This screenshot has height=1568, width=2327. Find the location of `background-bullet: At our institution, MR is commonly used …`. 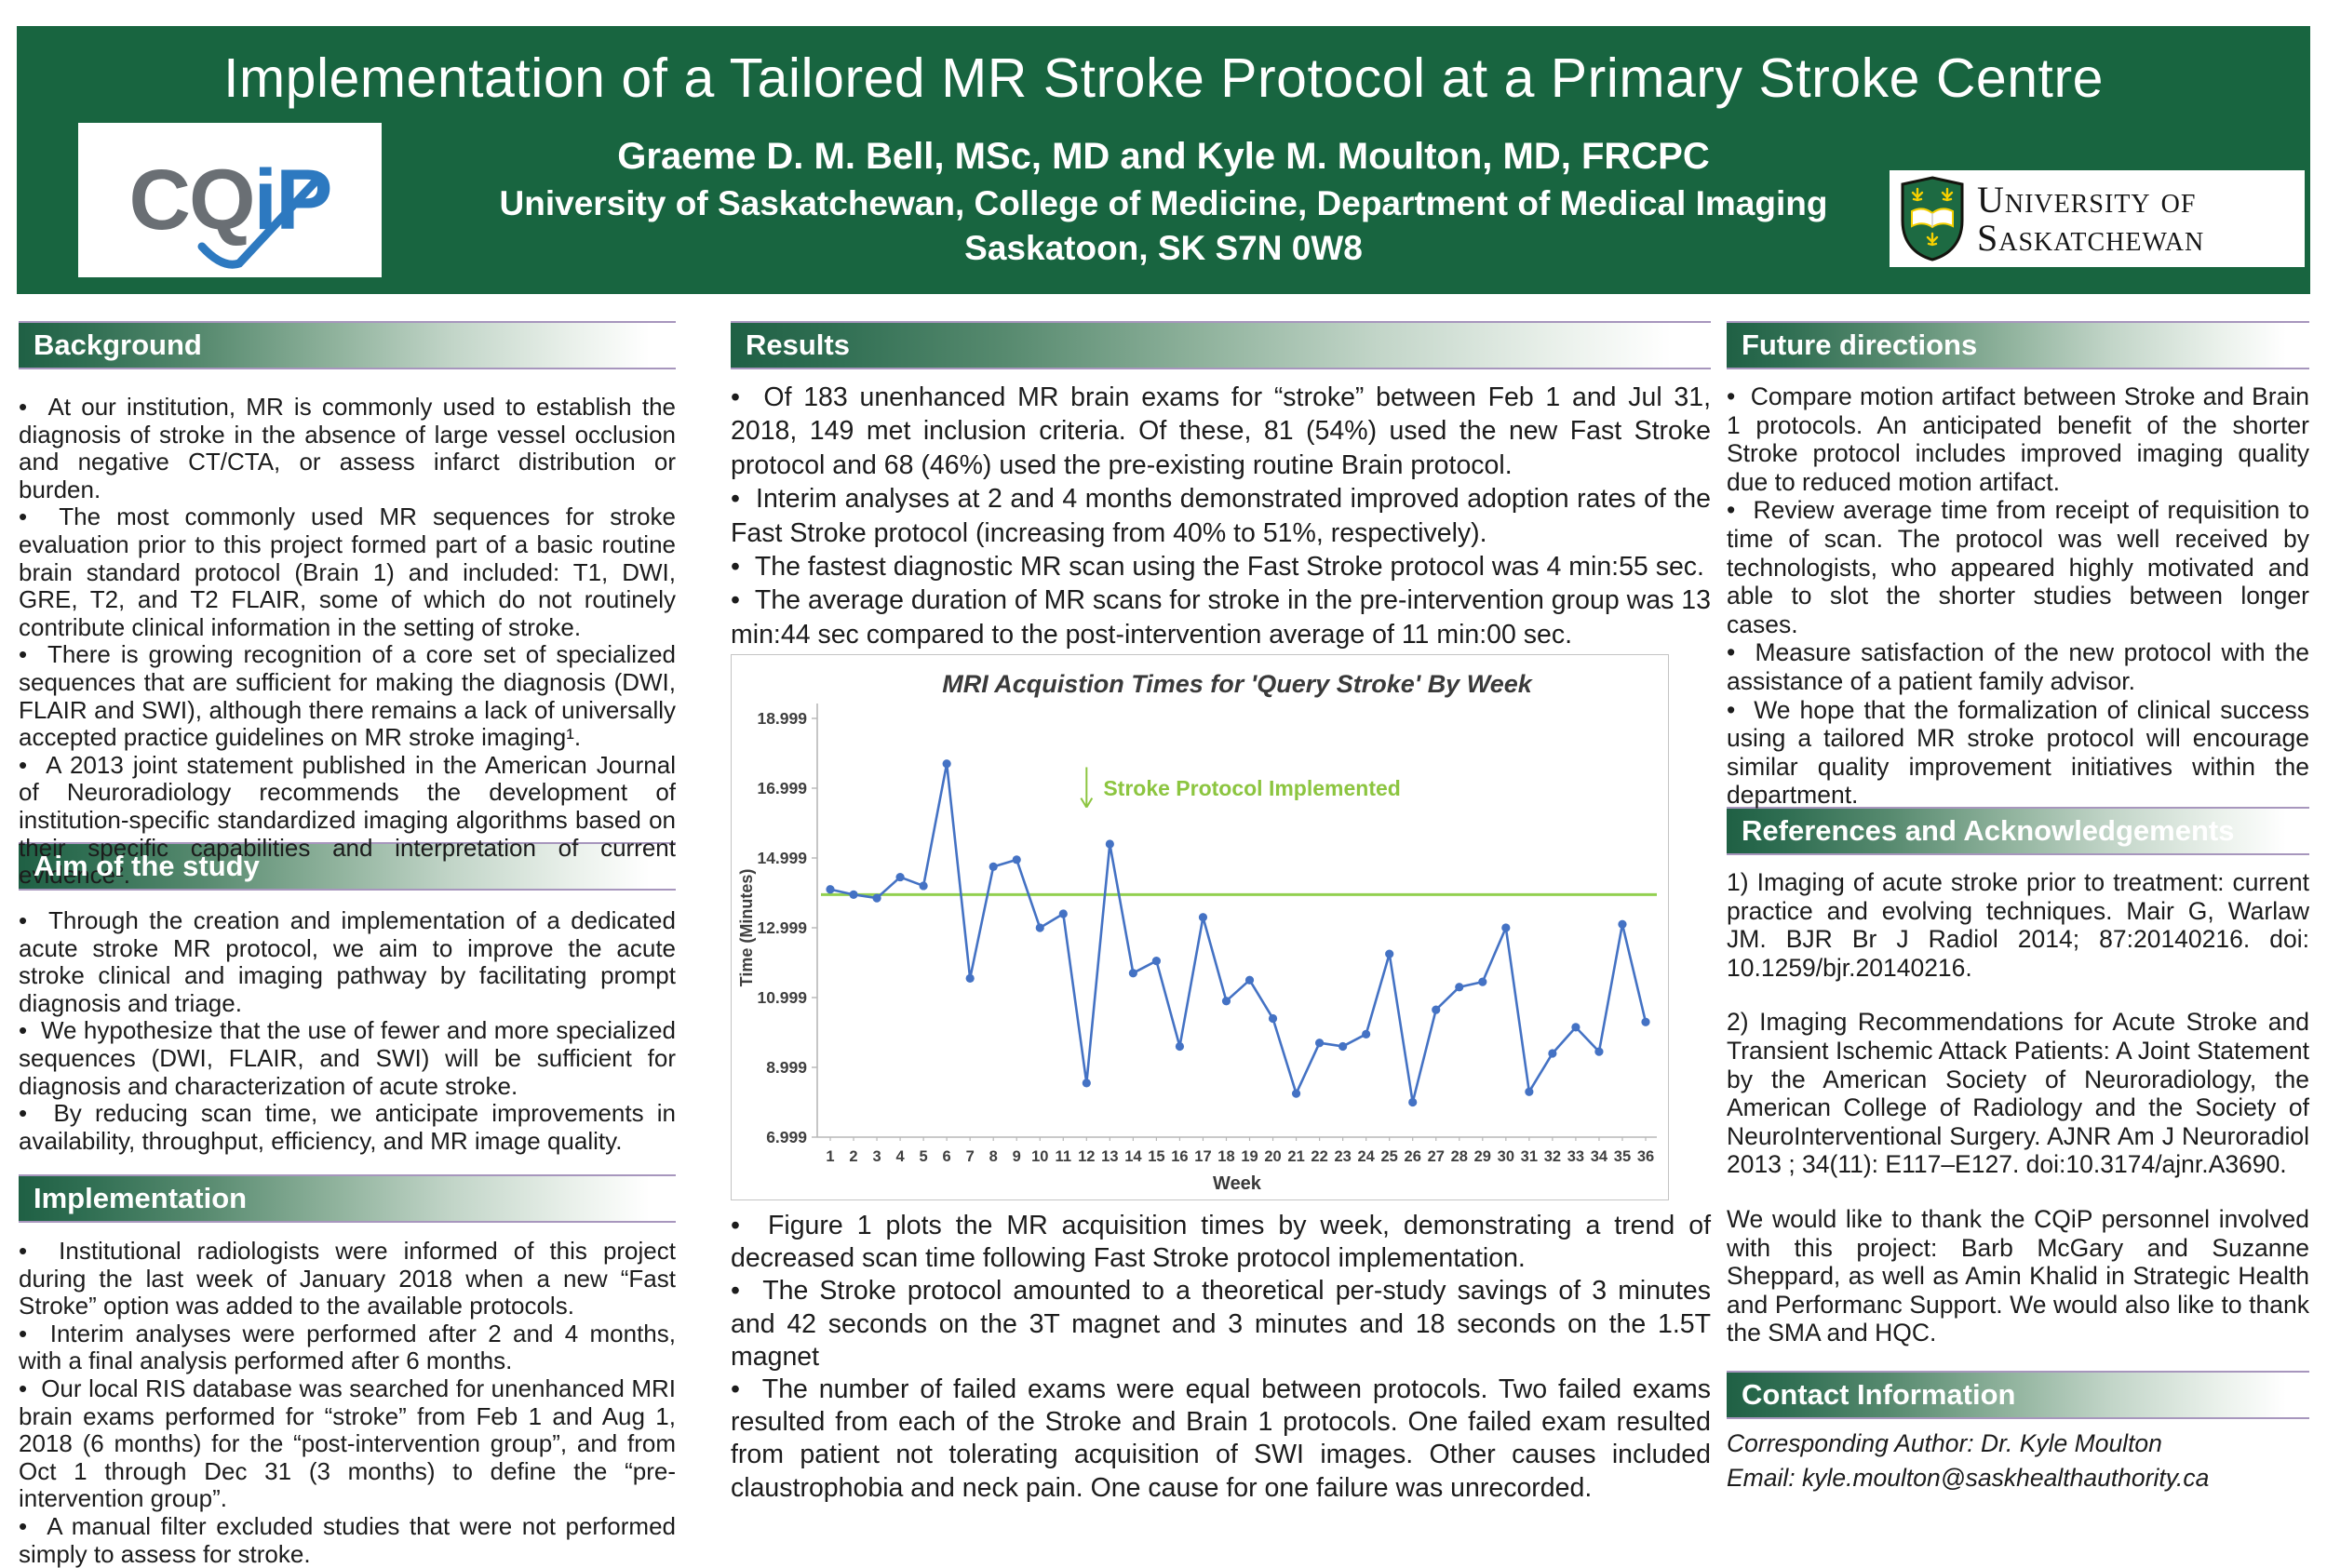

background-bullet: At our institution, MR is commonly used … is located at coordinates (347, 448).